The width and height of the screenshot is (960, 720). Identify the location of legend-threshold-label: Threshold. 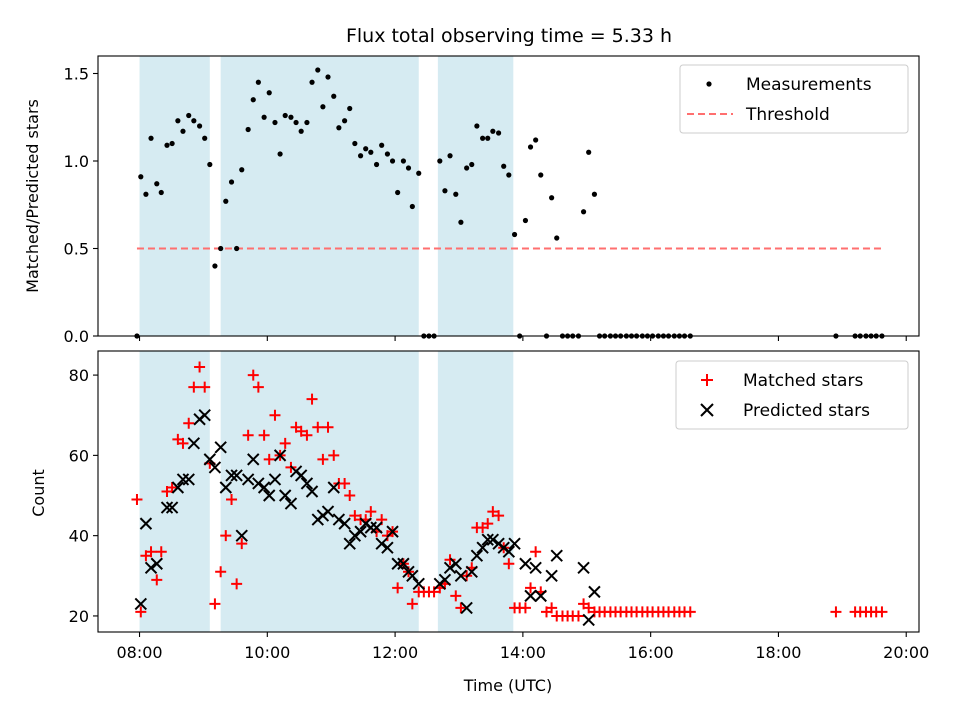
(787, 115).